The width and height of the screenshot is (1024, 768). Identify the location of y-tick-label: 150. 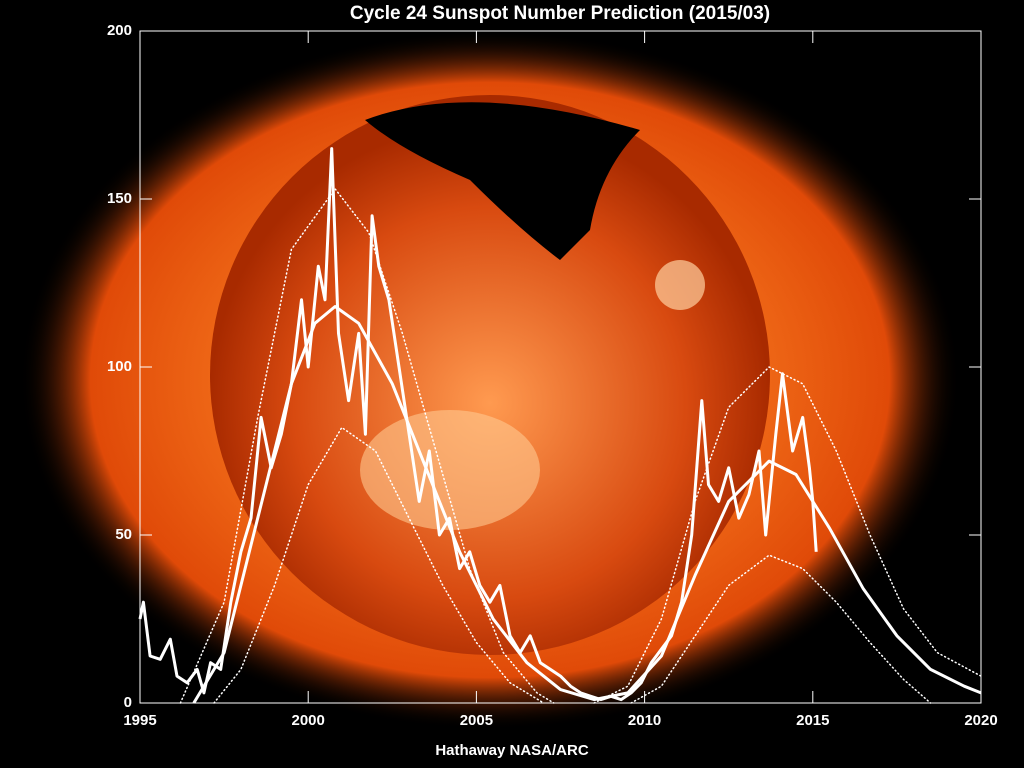
(119, 198).